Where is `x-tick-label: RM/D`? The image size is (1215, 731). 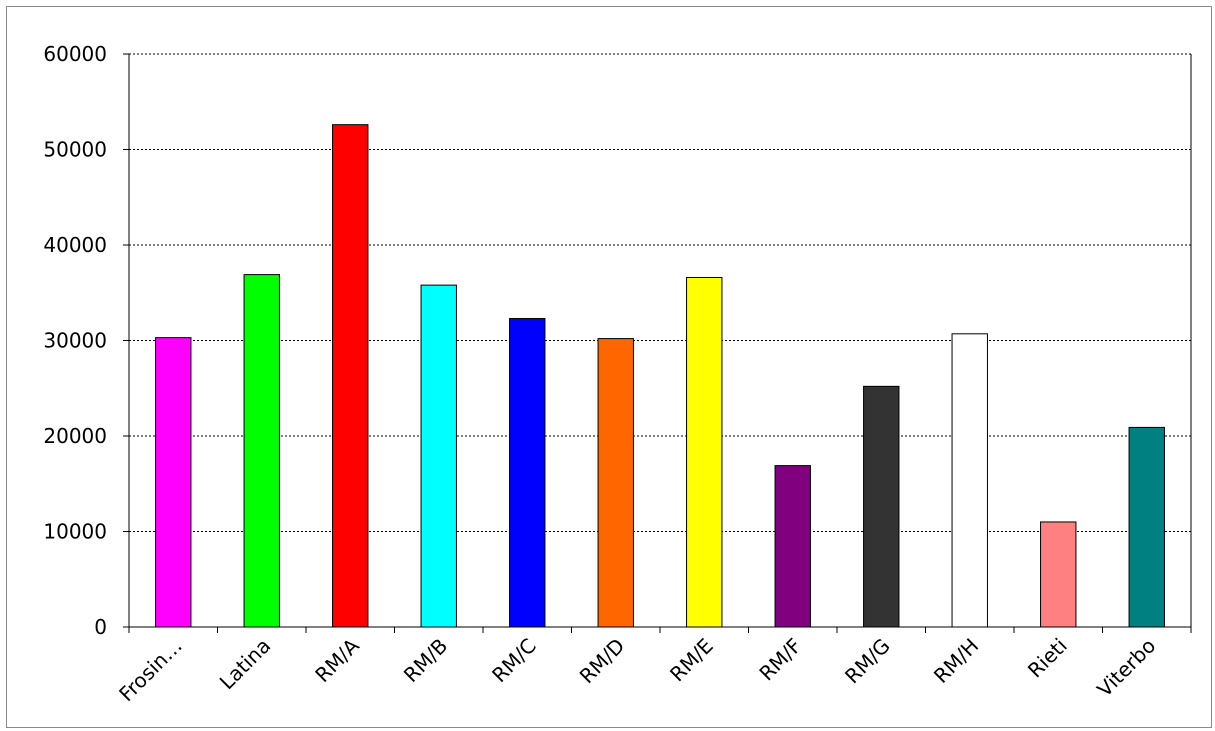
x-tick-label: RM/D is located at coordinates (602, 661).